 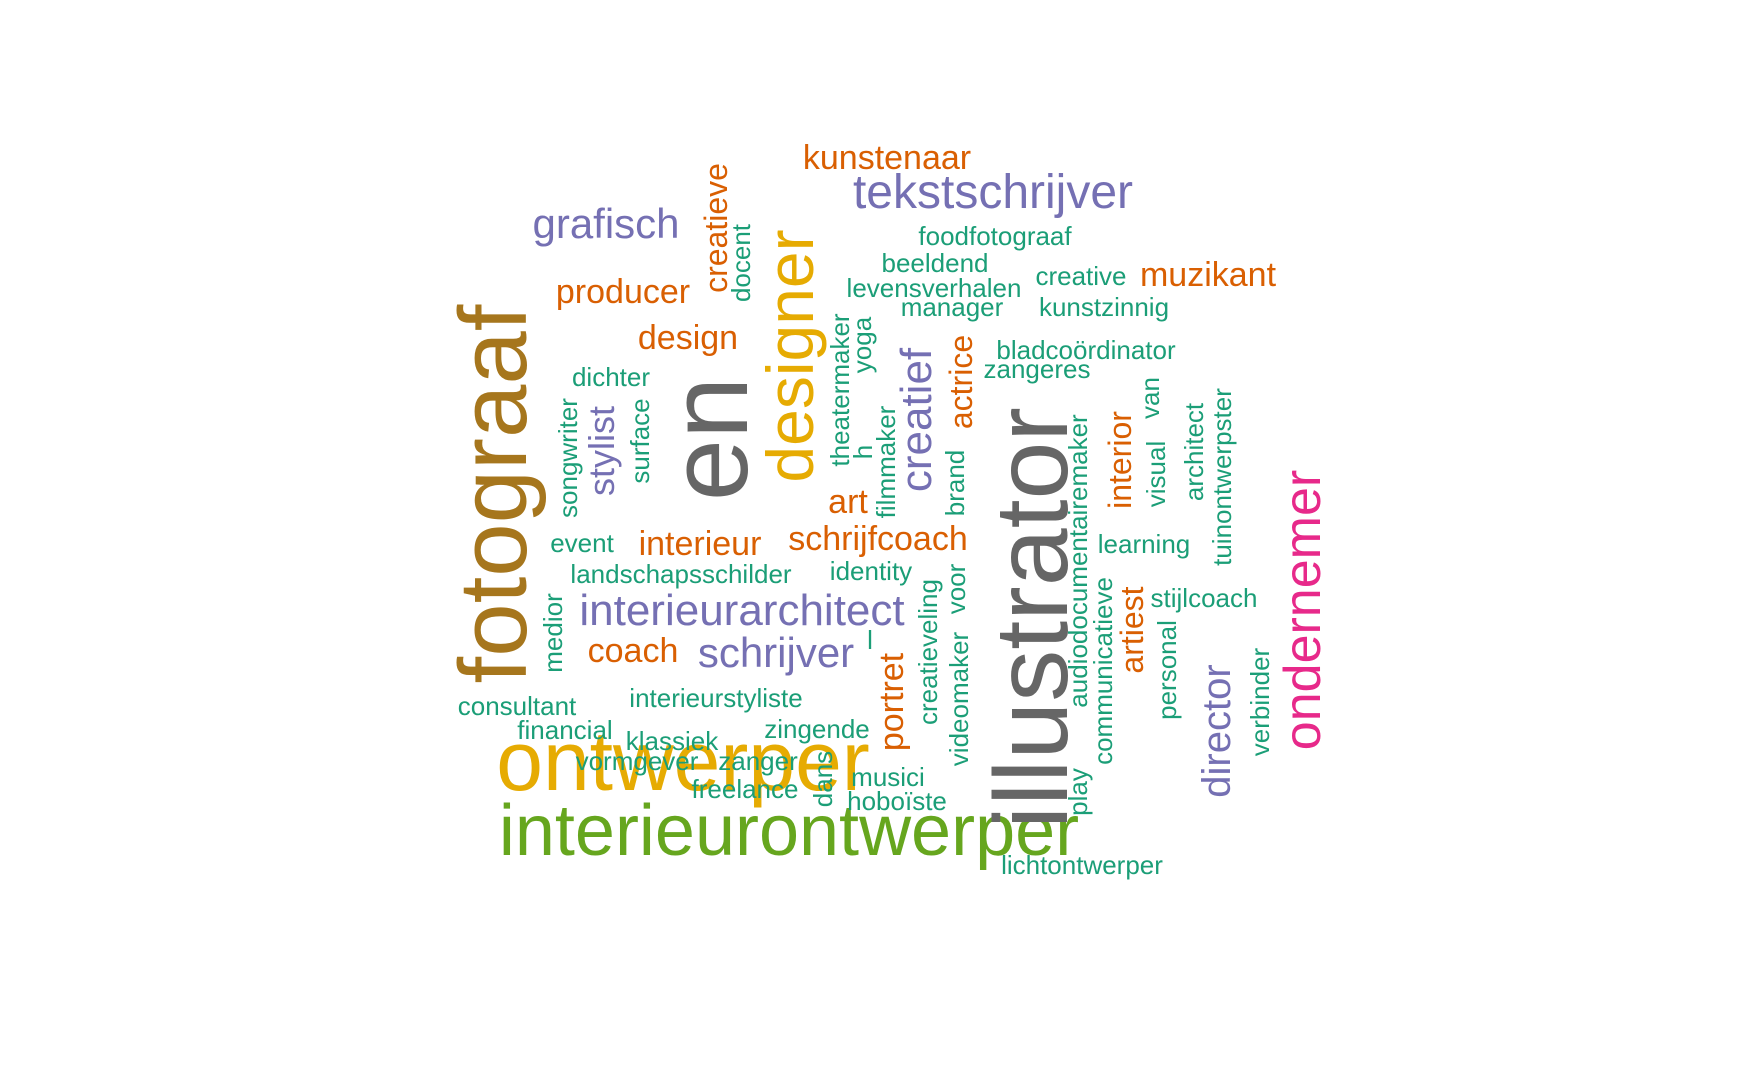 What do you see at coordinates (928, 652) in the screenshot?
I see `word-creatieveling: creatieveling` at bounding box center [928, 652].